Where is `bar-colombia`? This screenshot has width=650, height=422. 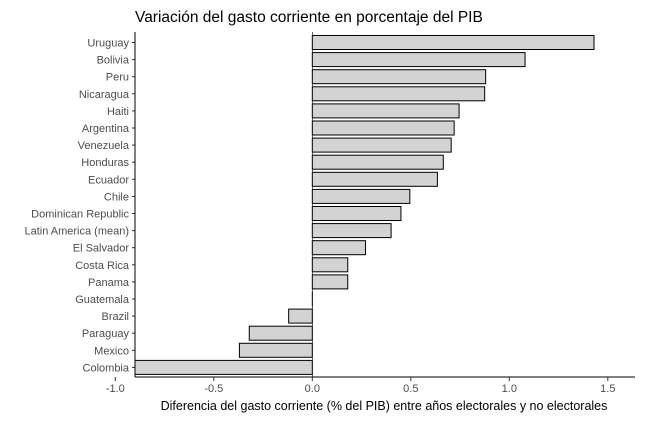
bar-colombia is located at coordinates (223, 367).